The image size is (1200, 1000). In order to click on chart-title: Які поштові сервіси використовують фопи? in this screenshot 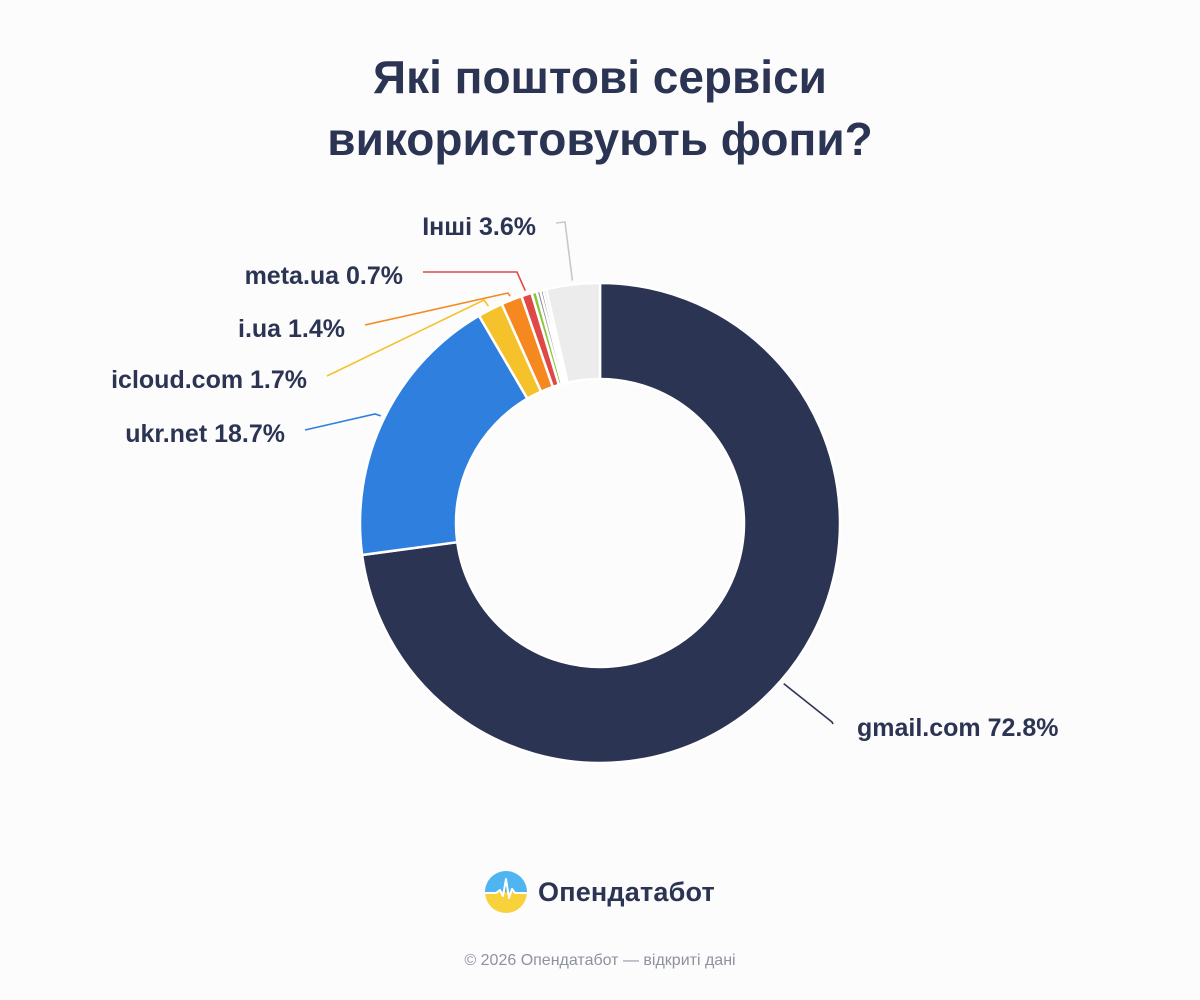, I will do `click(600, 108)`.